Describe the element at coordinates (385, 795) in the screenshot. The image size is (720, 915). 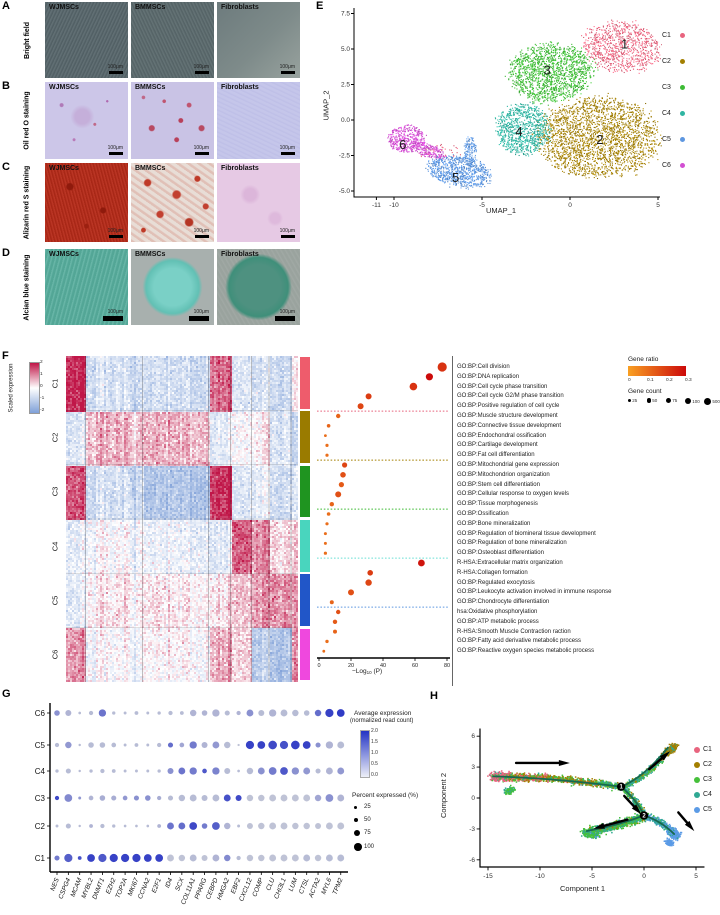
I see `percent-expressed-title: Percent expressed (%)` at that location.